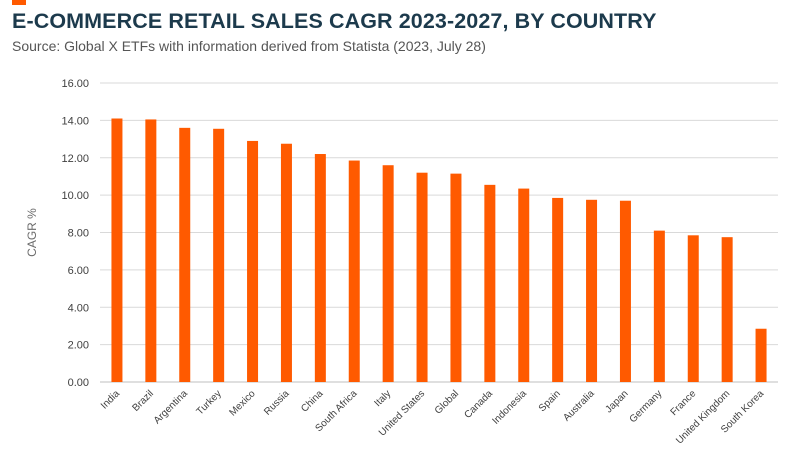 The width and height of the screenshot is (800, 472). What do you see at coordinates (185, 254) in the screenshot?
I see `bar-argentina` at bounding box center [185, 254].